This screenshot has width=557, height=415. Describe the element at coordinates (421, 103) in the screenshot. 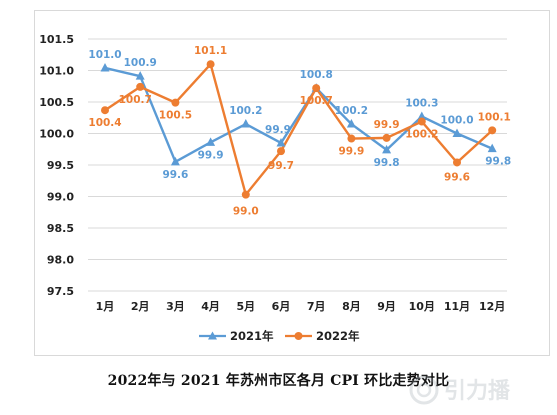

I see `data-label: 100.3` at that location.